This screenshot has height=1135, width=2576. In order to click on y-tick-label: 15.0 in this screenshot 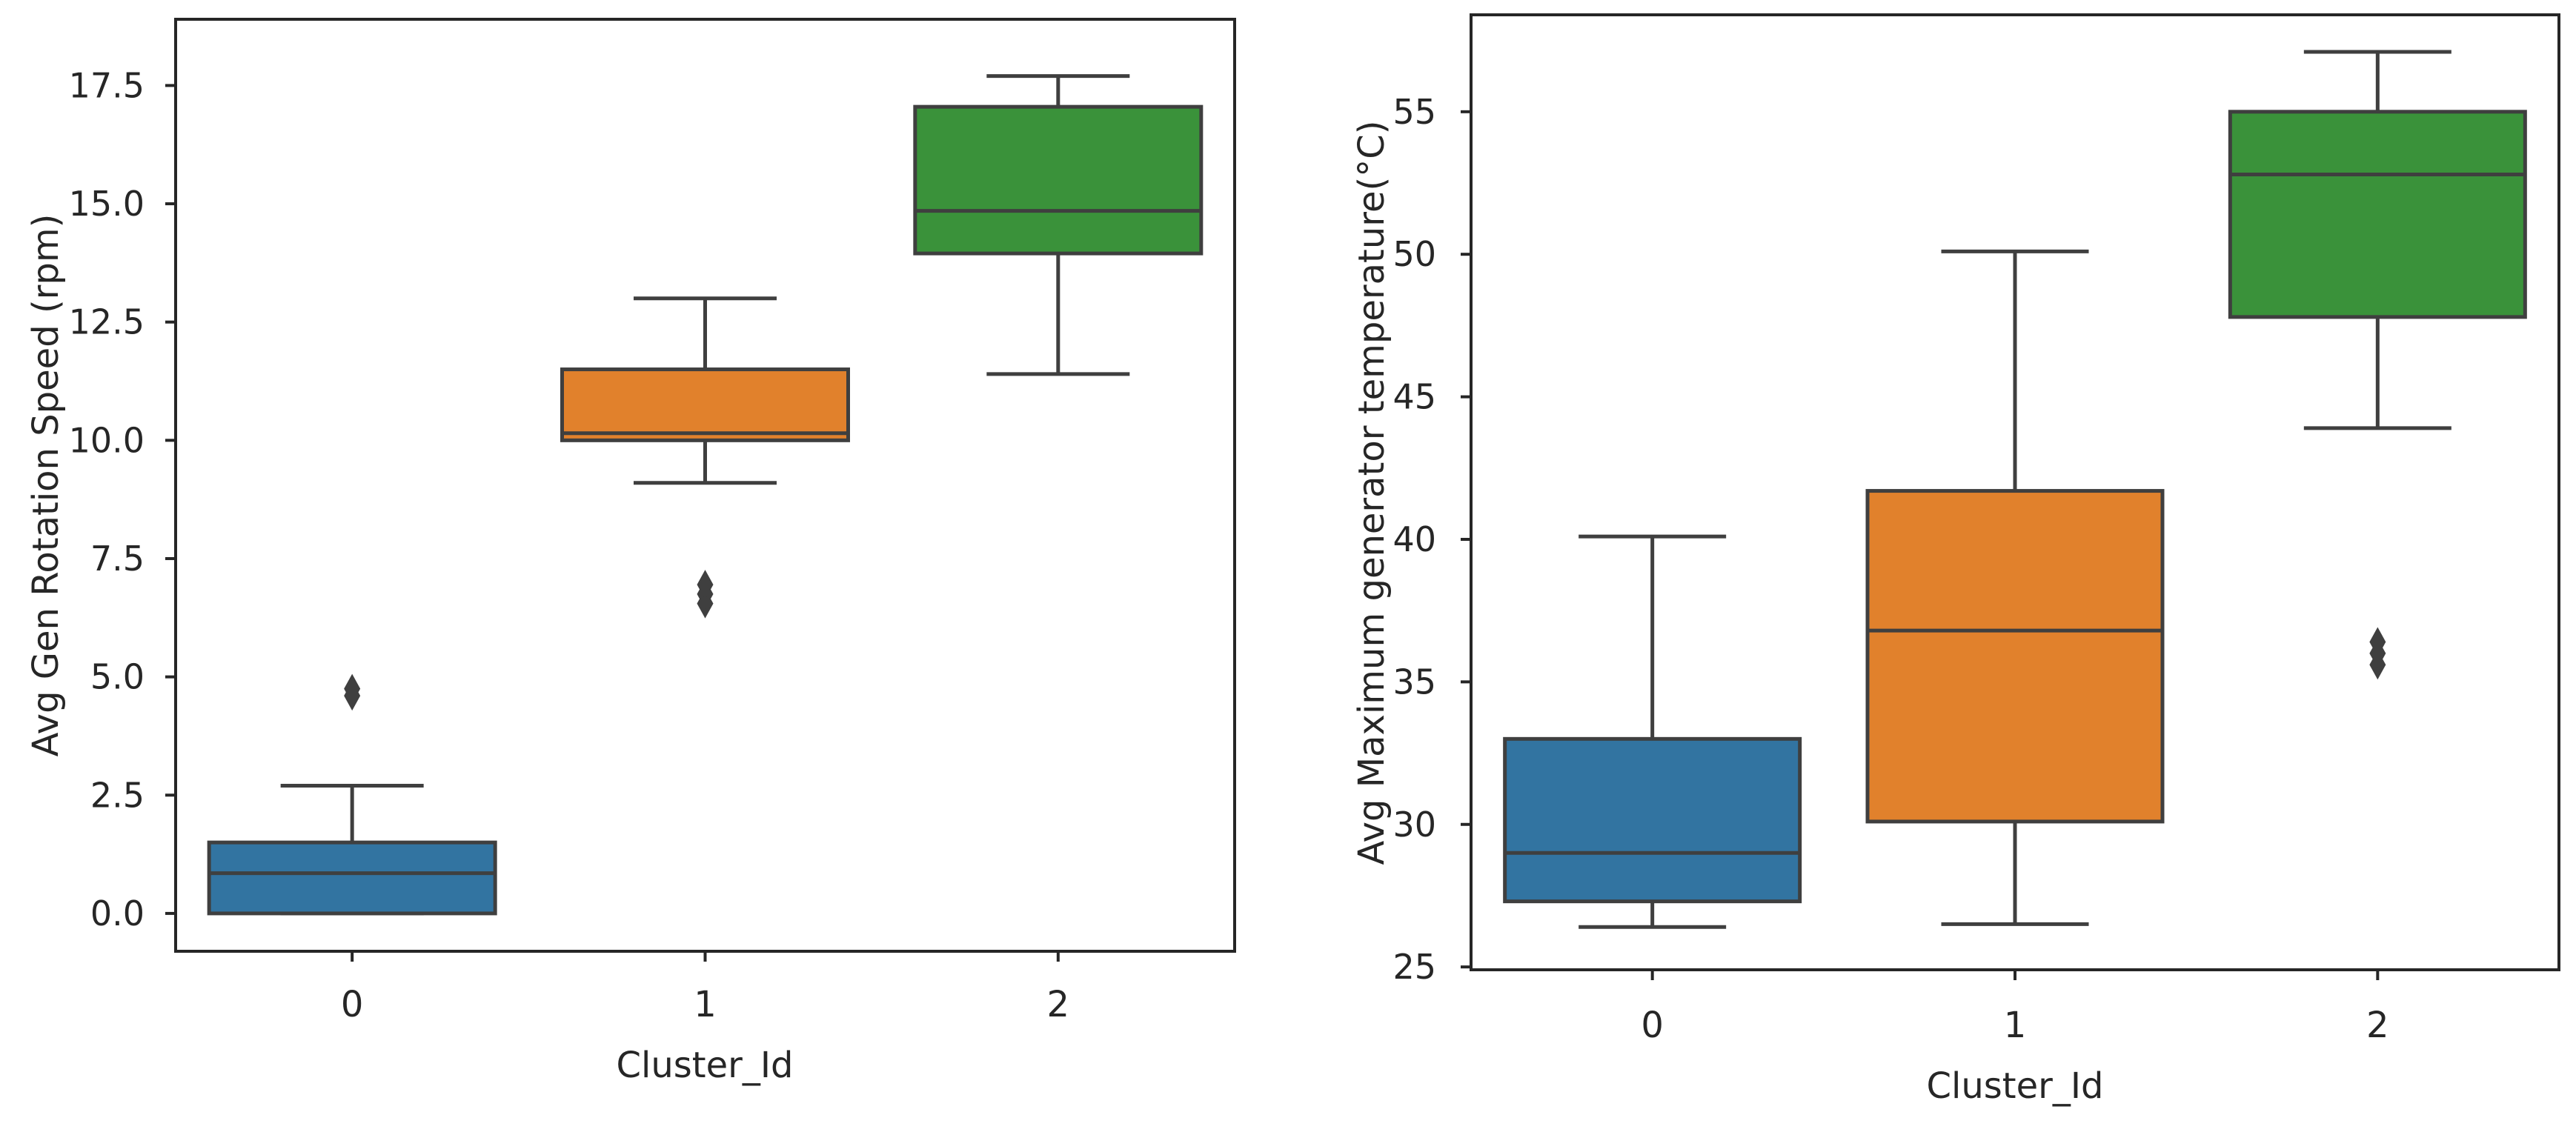, I will do `click(107, 204)`.